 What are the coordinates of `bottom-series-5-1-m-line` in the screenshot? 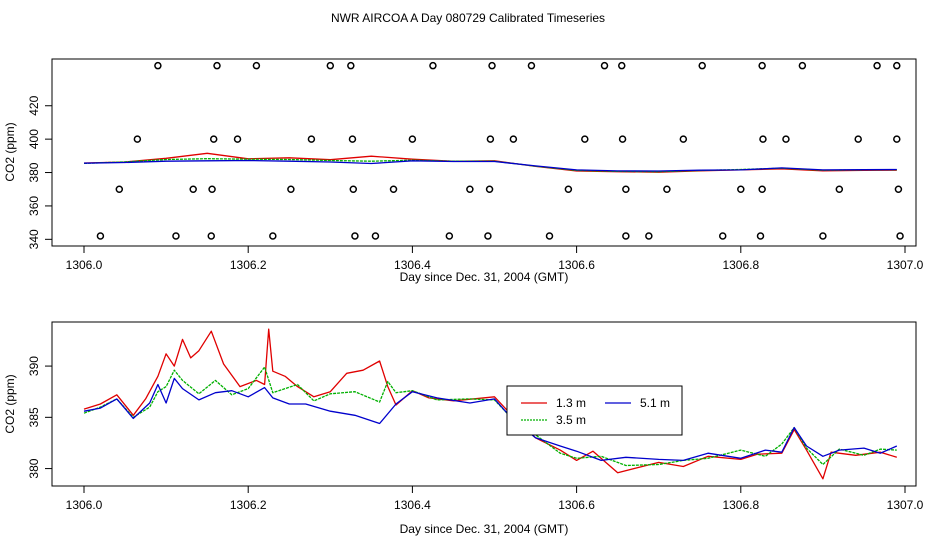 It's located at (490, 419).